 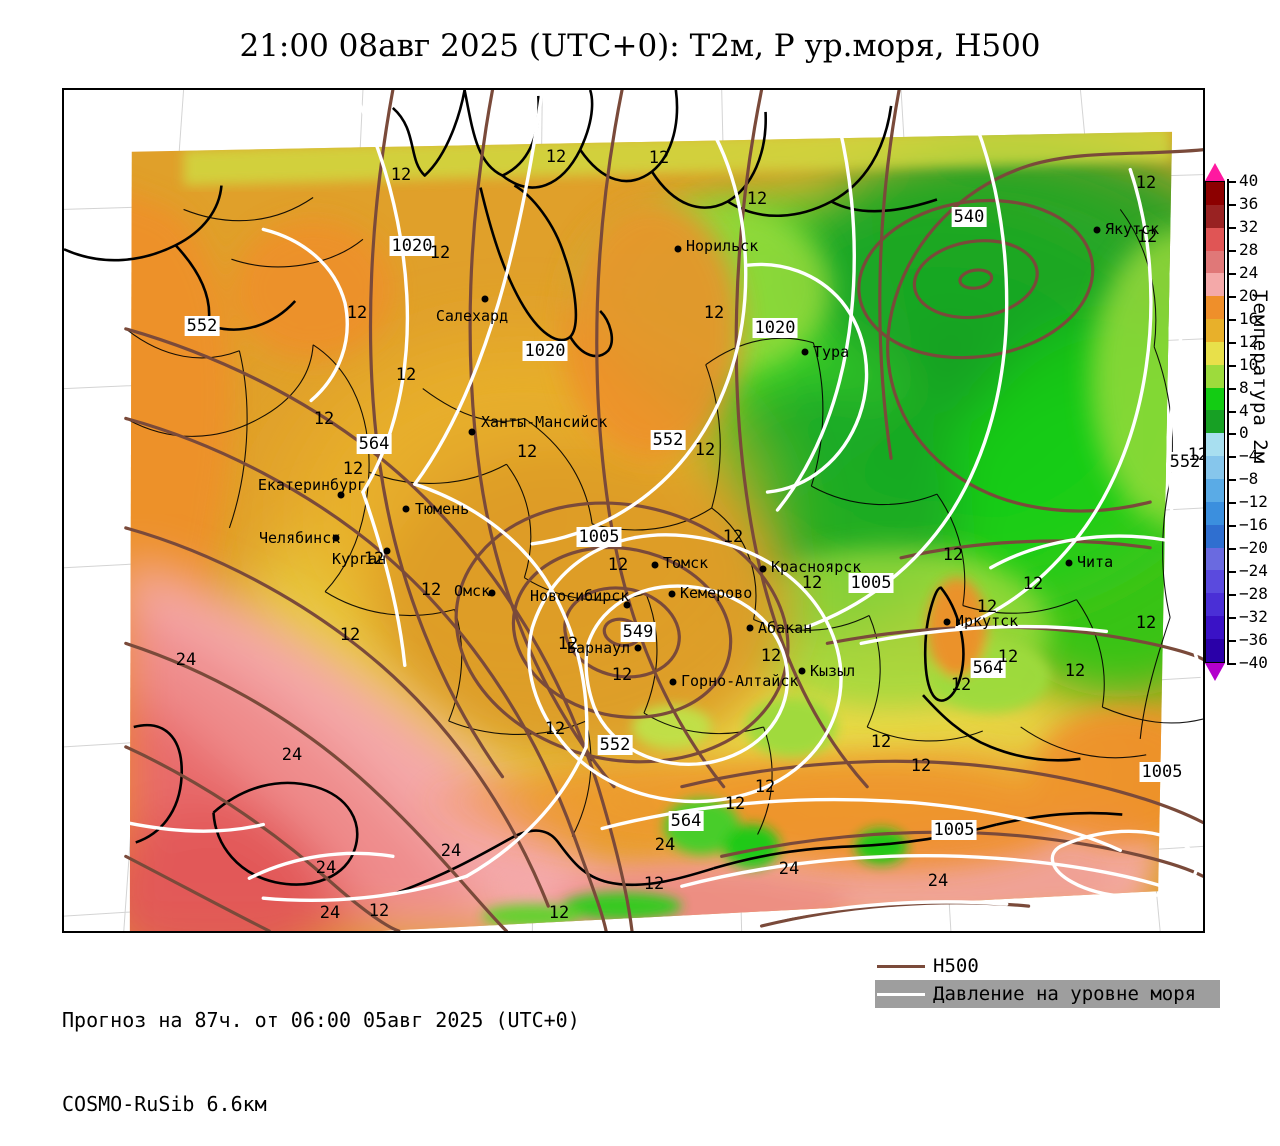 What do you see at coordinates (1249, 203) in the screenshot?
I see `colorbar-tick-label: 36` at bounding box center [1249, 203].